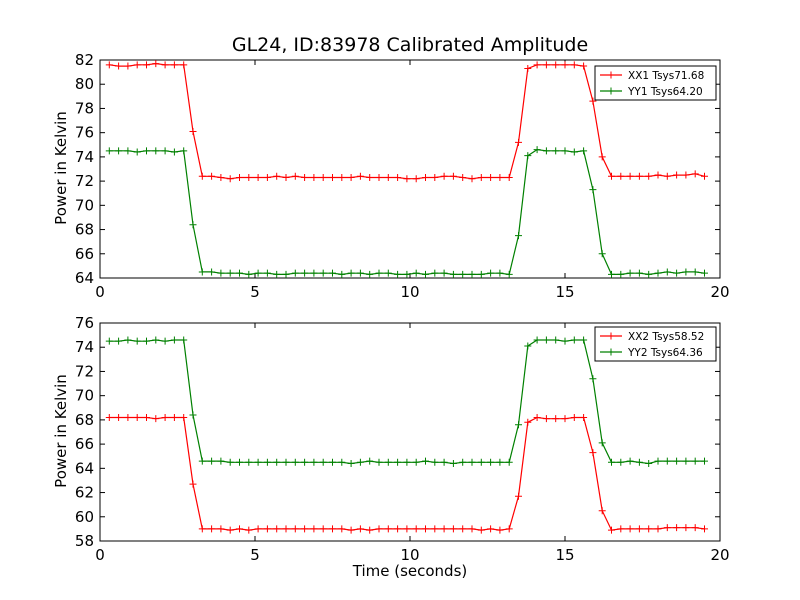 This screenshot has width=800, height=600. I want to click on bottom-plot-xtick-label: 20, so click(719, 555).